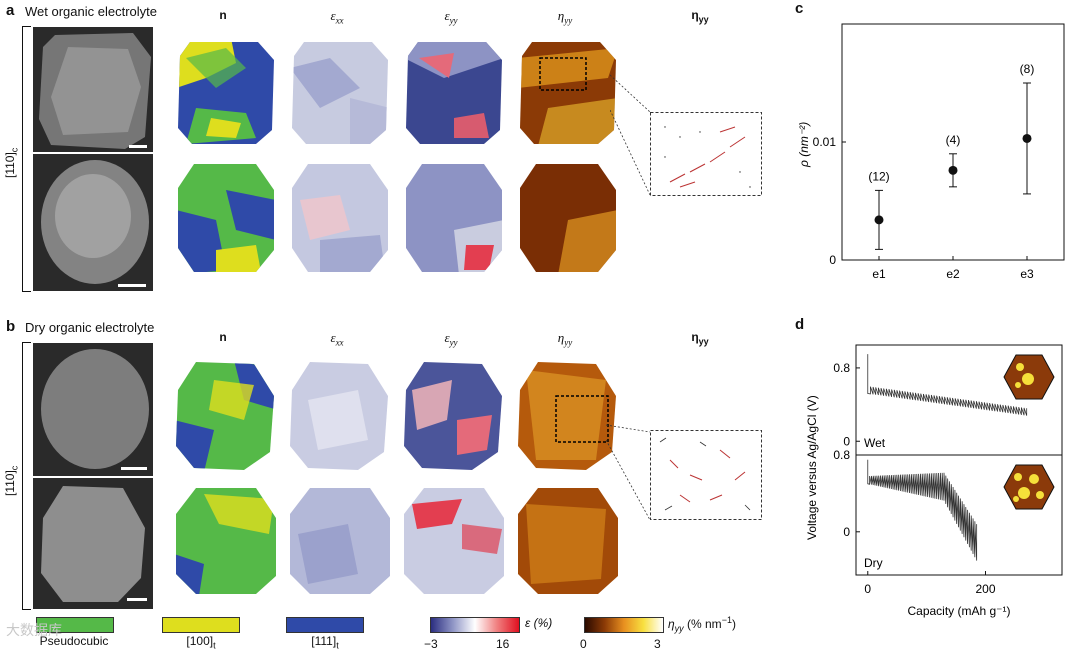 This screenshot has height=653, width=1080. What do you see at coordinates (475, 625) in the screenshot?
I see `legend-epsilon-colorbar` at bounding box center [475, 625].